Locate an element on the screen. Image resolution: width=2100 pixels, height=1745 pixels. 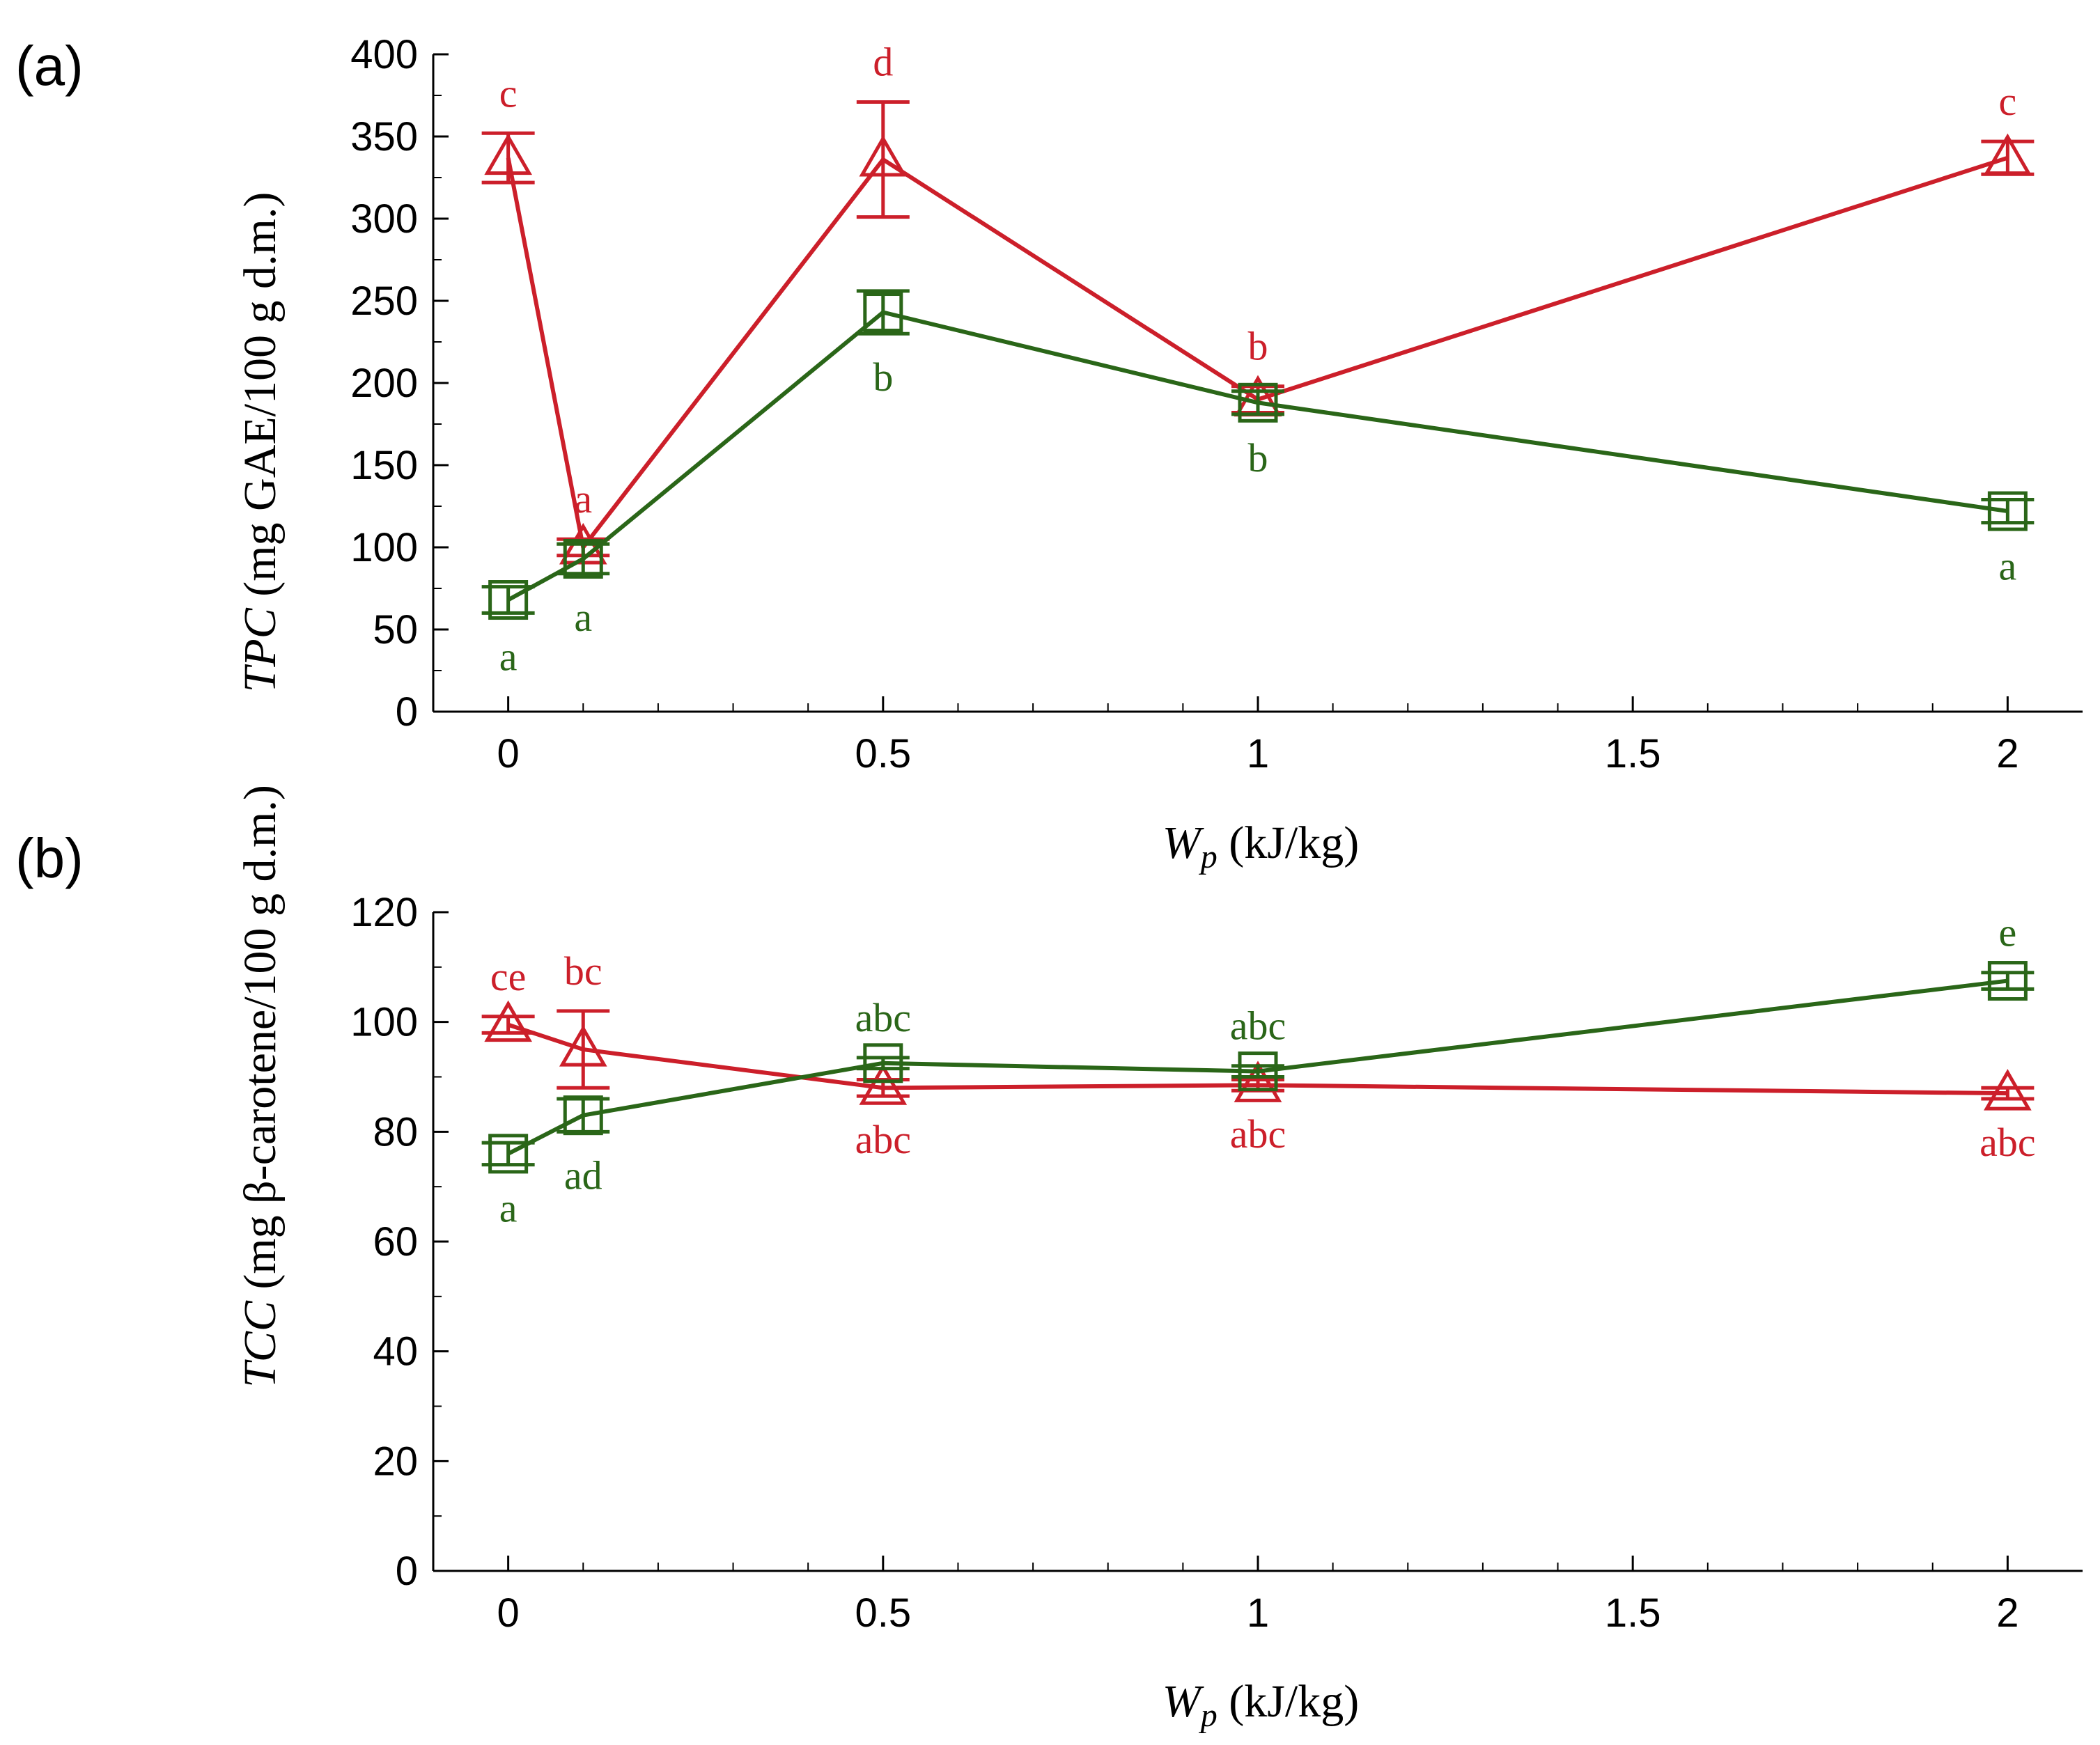
y-tick-label: 250 is located at coordinates (384, 301).